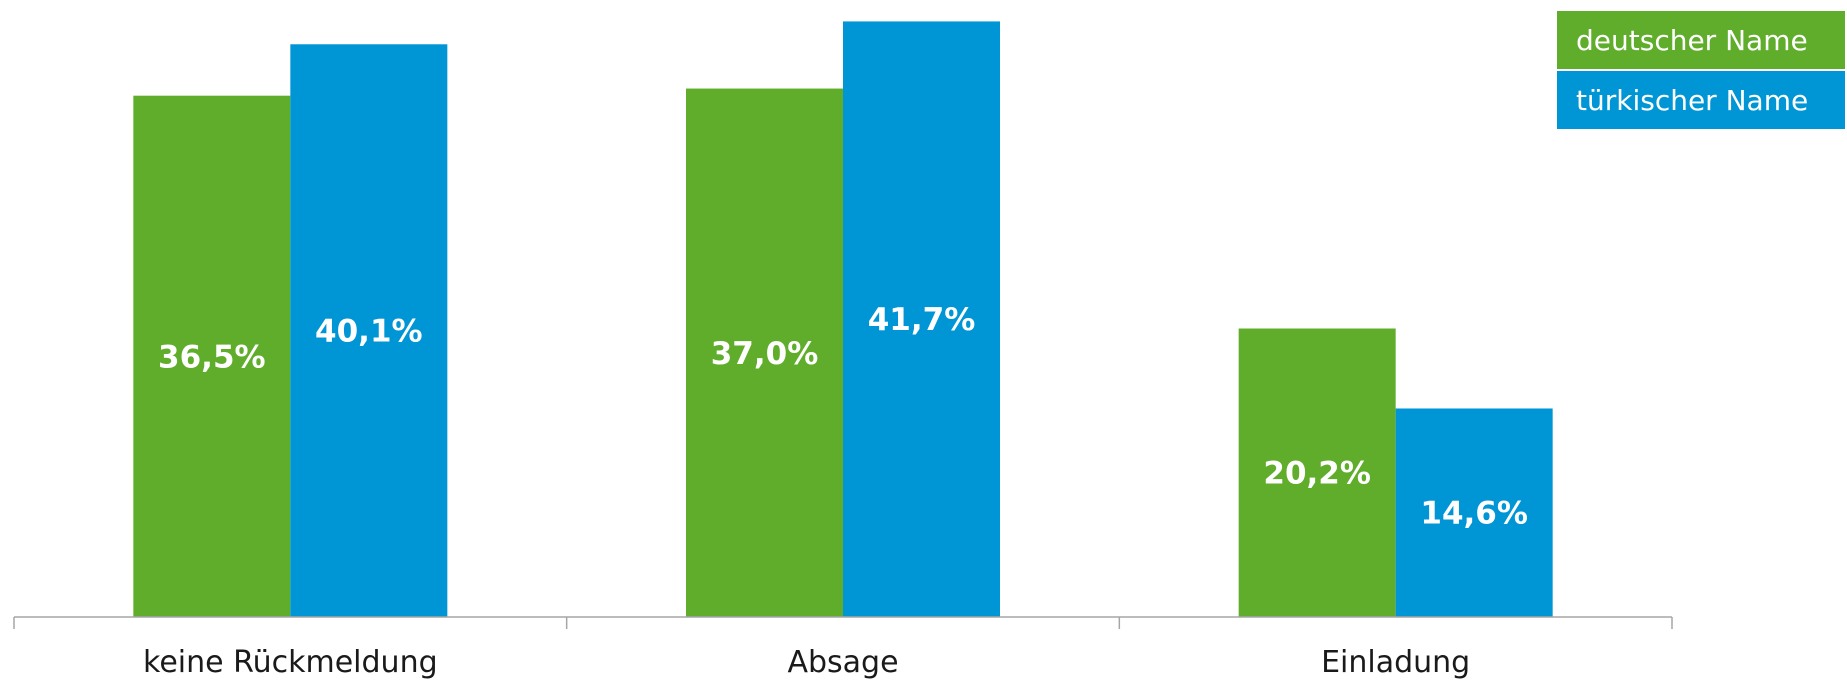 Image resolution: width=1847 pixels, height=680 pixels. Describe the element at coordinates (290, 662) in the screenshot. I see `category-label-keine-rueckmeldung: keine Rückmeldung` at that location.